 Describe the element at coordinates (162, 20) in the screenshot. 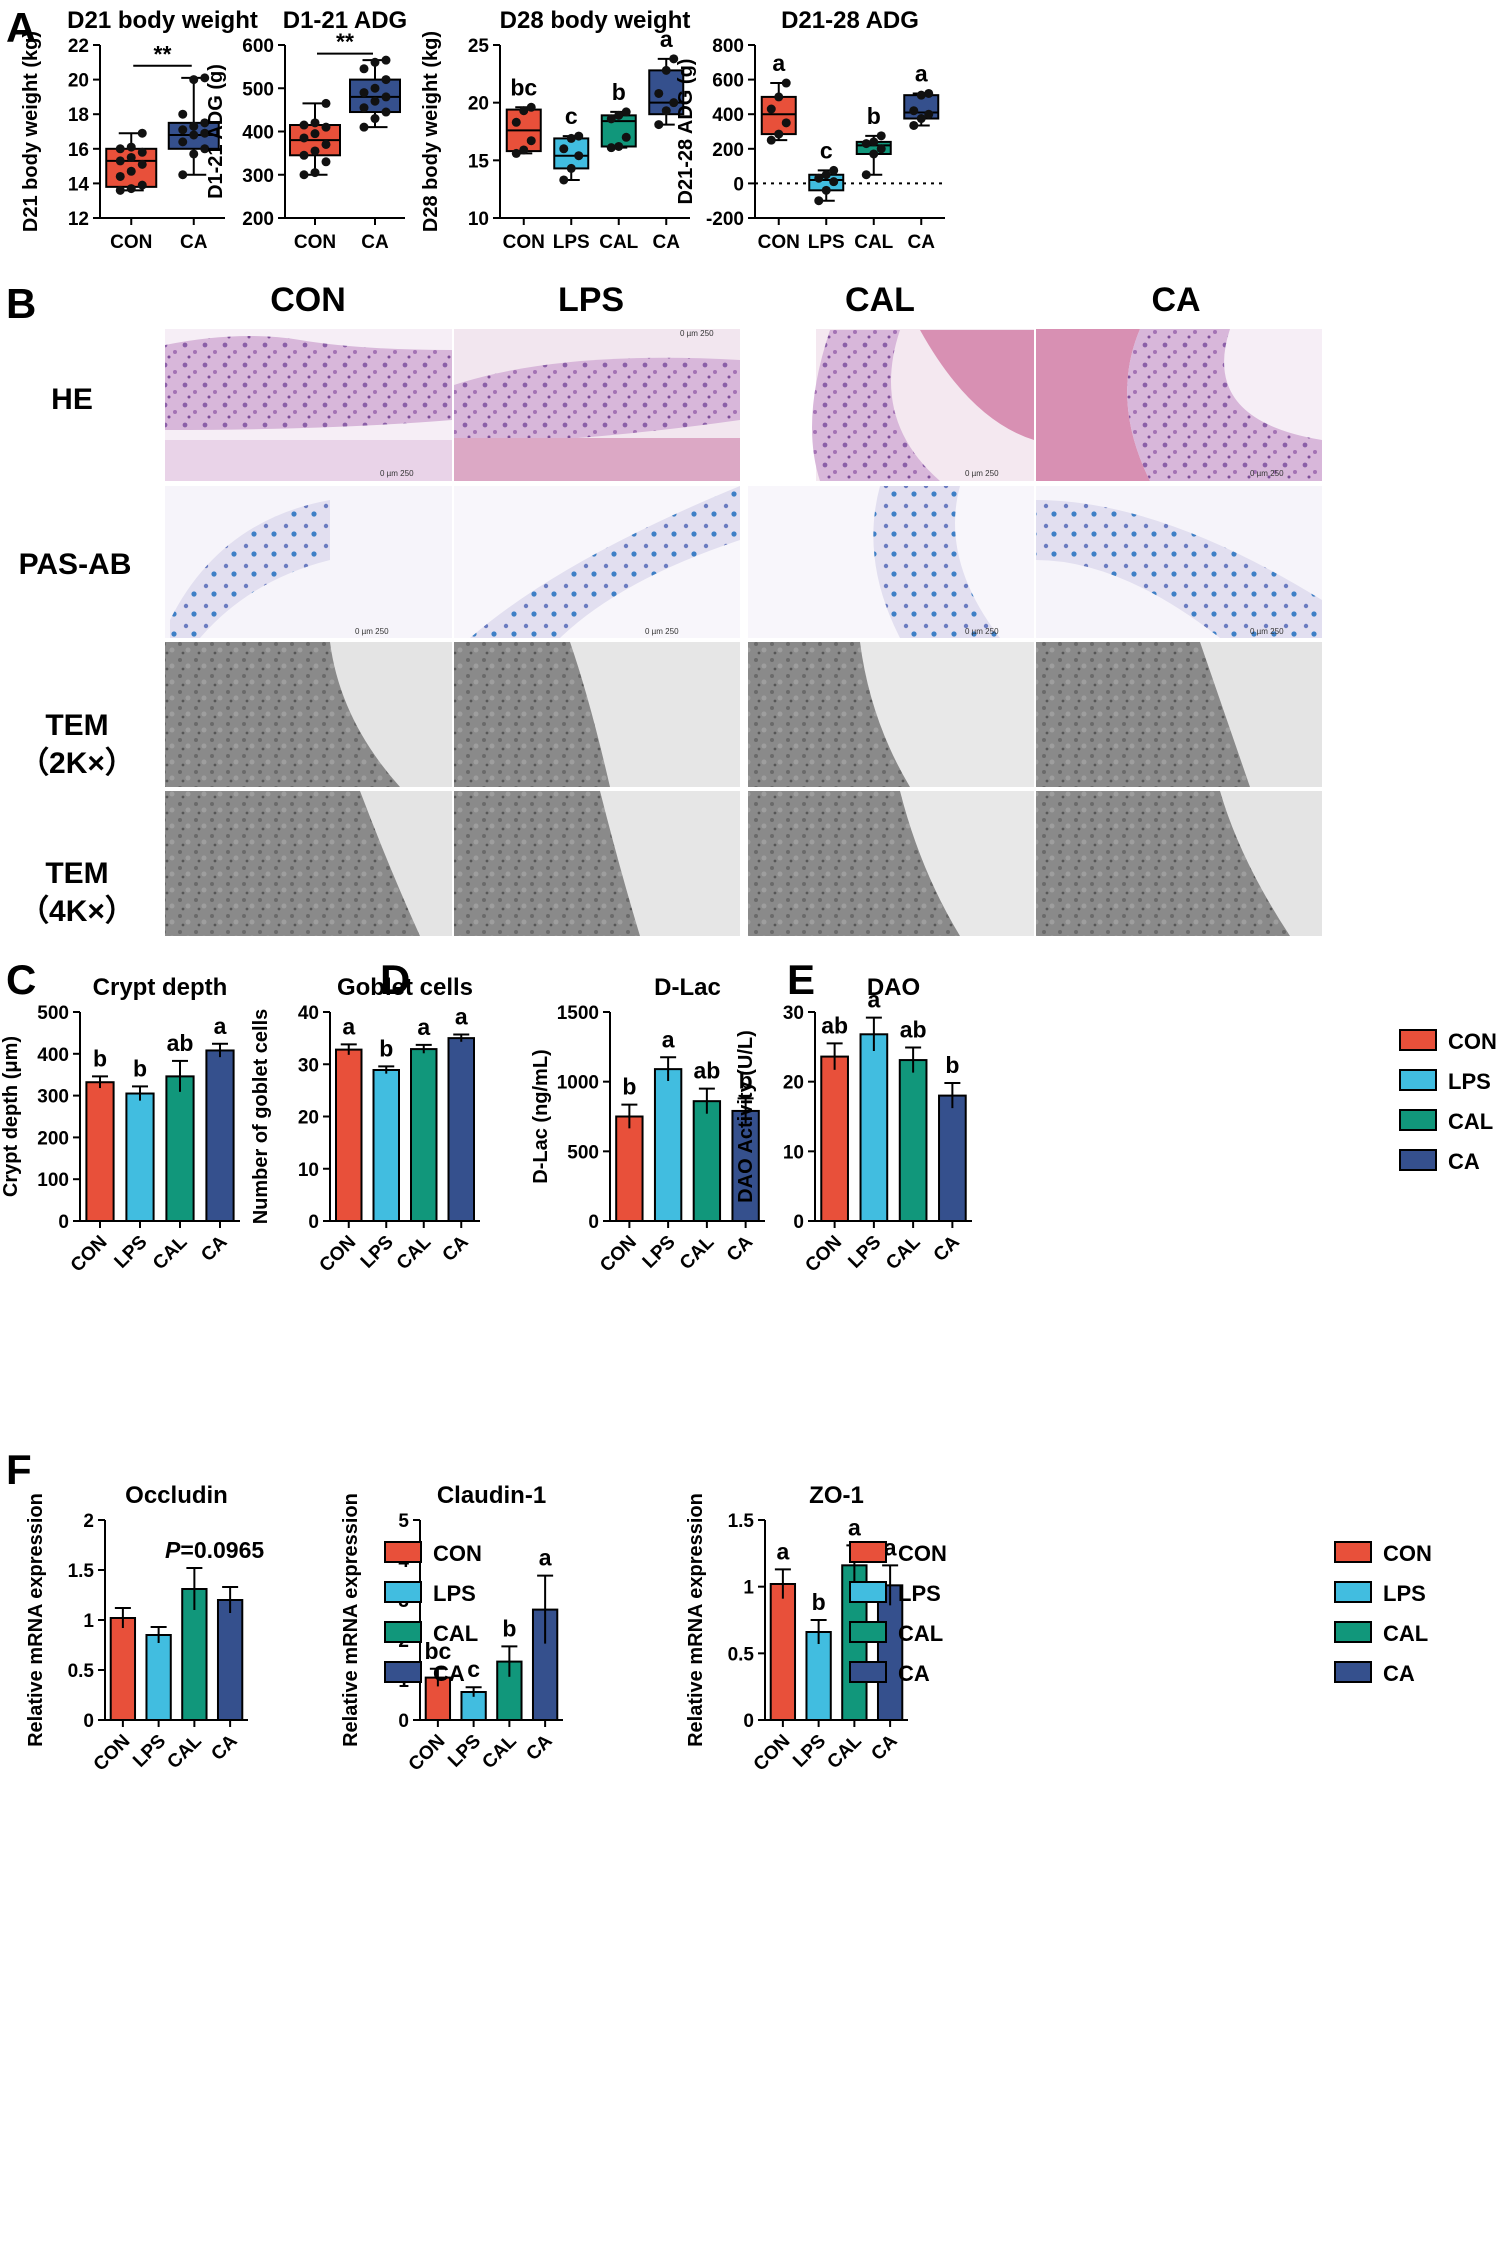

I see `chart-title: D21 body weight` at that location.